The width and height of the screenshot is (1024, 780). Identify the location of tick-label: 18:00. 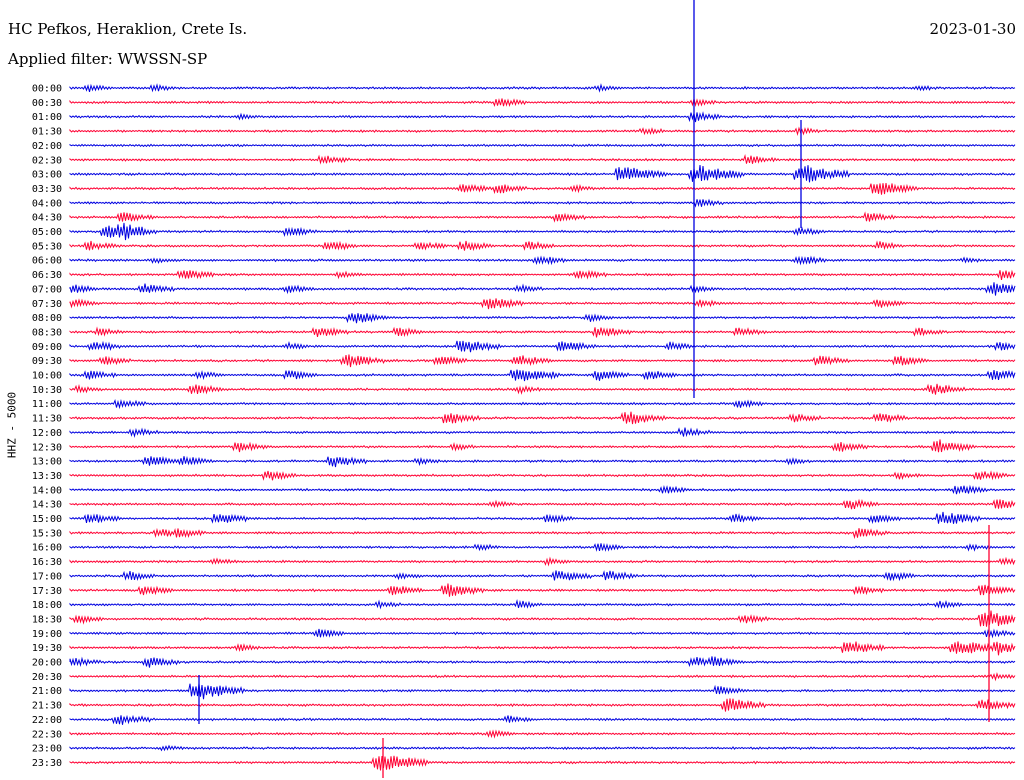
(47, 605).